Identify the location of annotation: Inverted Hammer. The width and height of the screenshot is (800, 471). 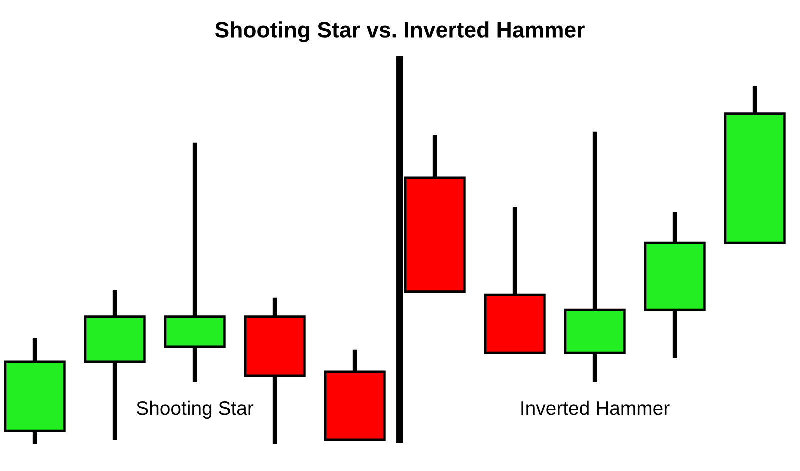
(596, 408).